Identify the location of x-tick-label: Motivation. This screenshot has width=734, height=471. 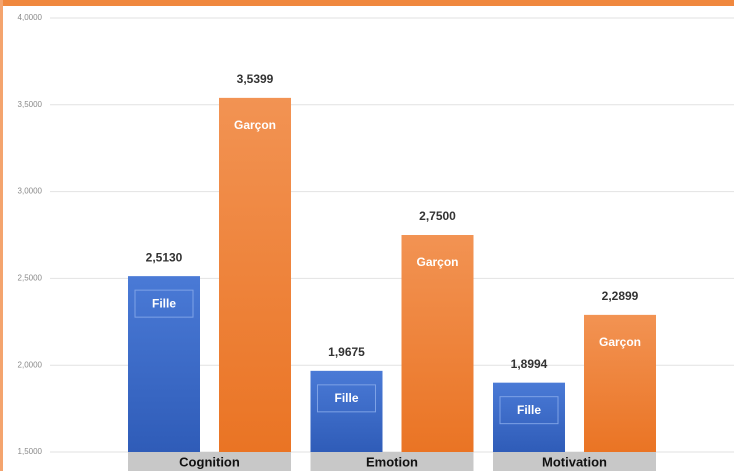
(574, 461).